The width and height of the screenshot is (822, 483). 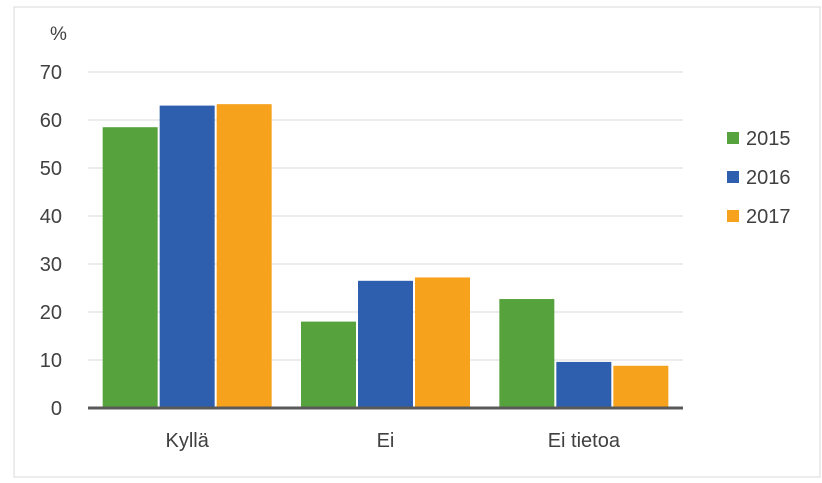 I want to click on legend-swatch-2016, so click(x=733, y=177).